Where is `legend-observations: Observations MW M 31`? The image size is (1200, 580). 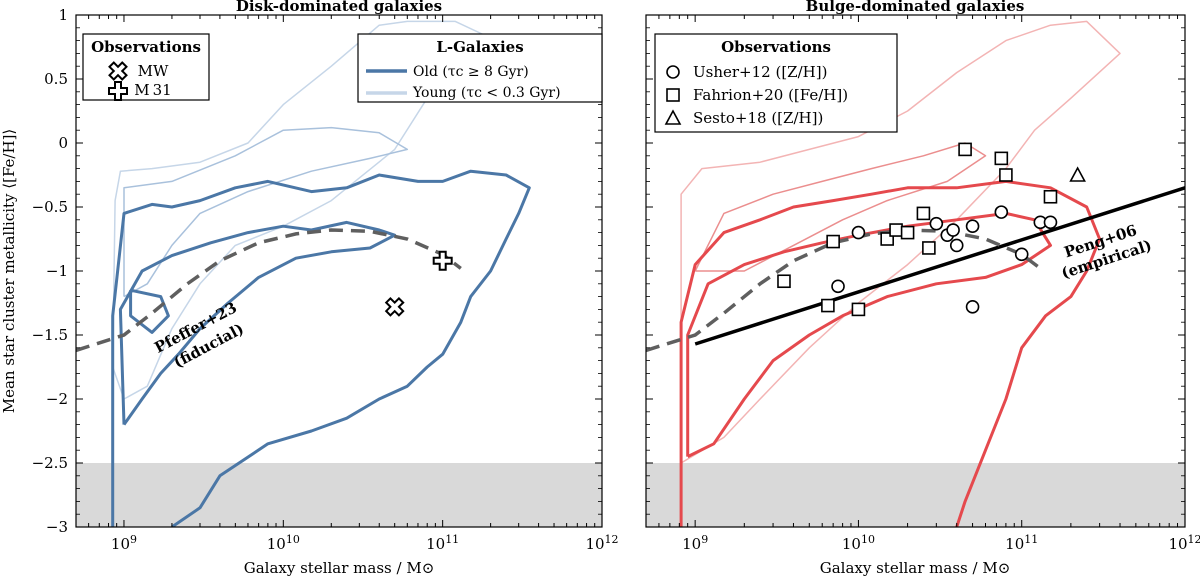
legend-observations: Observations MW M 31 is located at coordinates (146, 67).